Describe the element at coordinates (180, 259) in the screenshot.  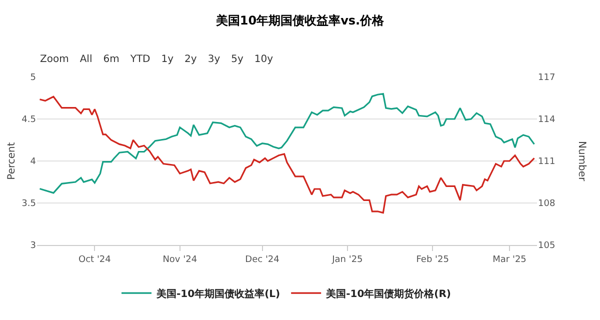
I see `x-tick-label: Nov '24` at that location.